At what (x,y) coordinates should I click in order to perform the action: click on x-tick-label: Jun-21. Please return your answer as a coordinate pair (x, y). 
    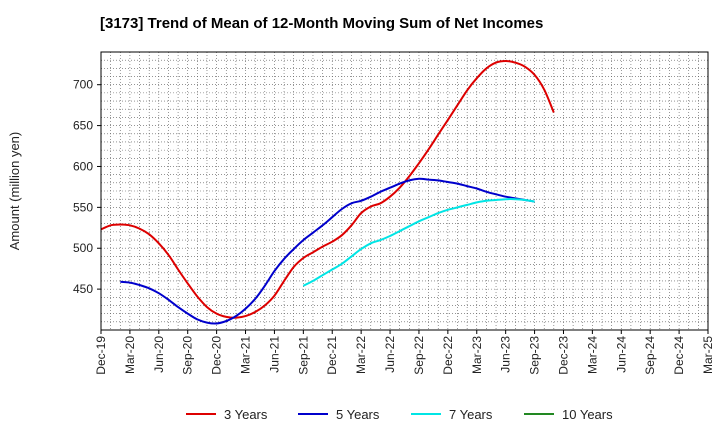
    Looking at the image, I should click on (274, 354).